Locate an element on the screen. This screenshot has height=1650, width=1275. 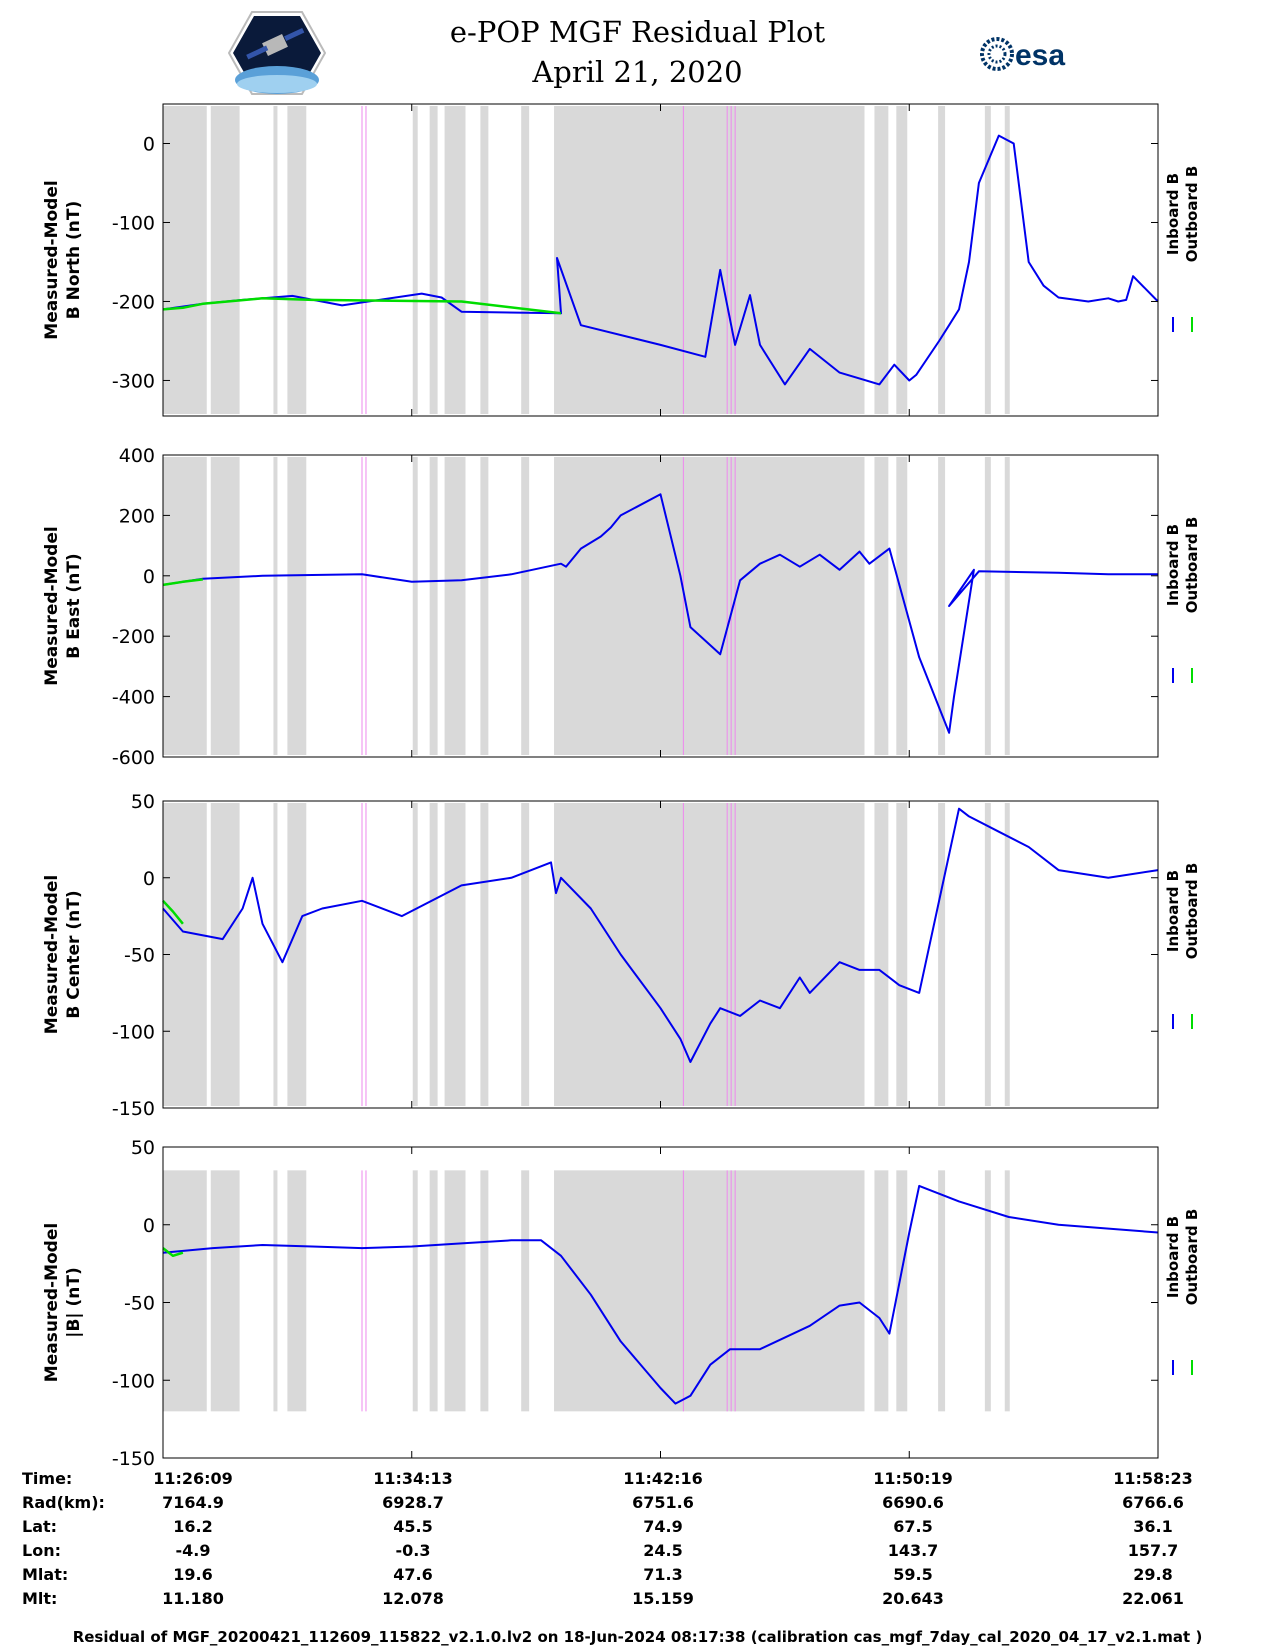
table-cell: 15.159 is located at coordinates (663, 1598).